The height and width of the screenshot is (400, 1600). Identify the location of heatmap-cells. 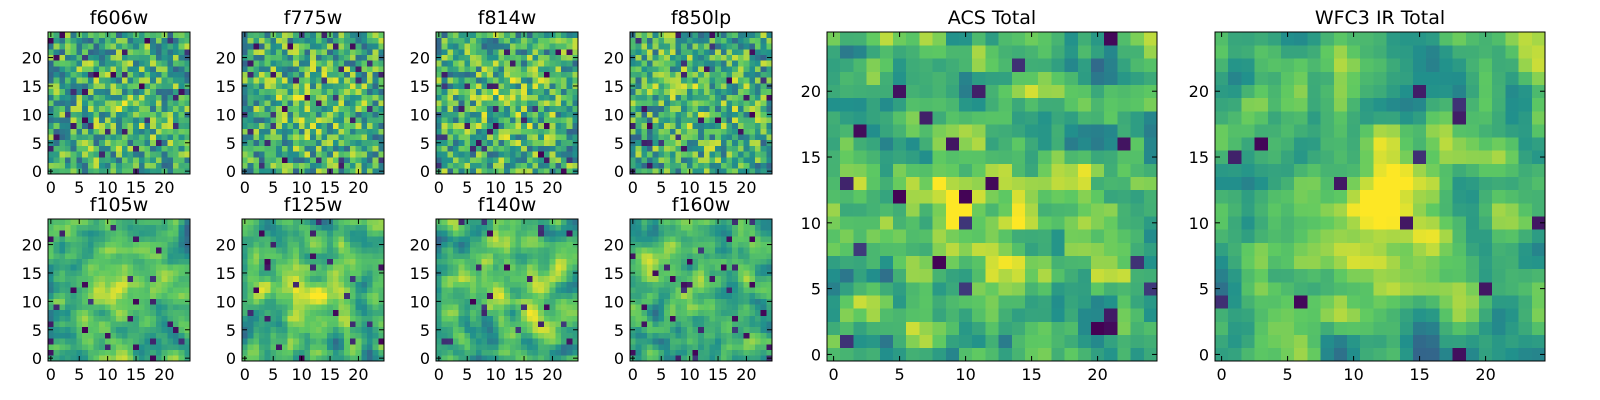
(507, 290).